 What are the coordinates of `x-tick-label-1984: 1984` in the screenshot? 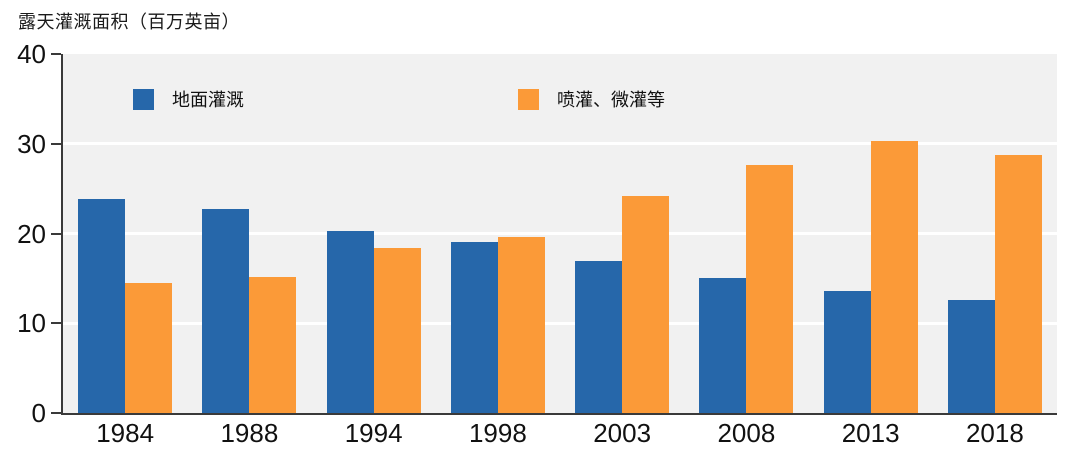 It's located at (125, 433).